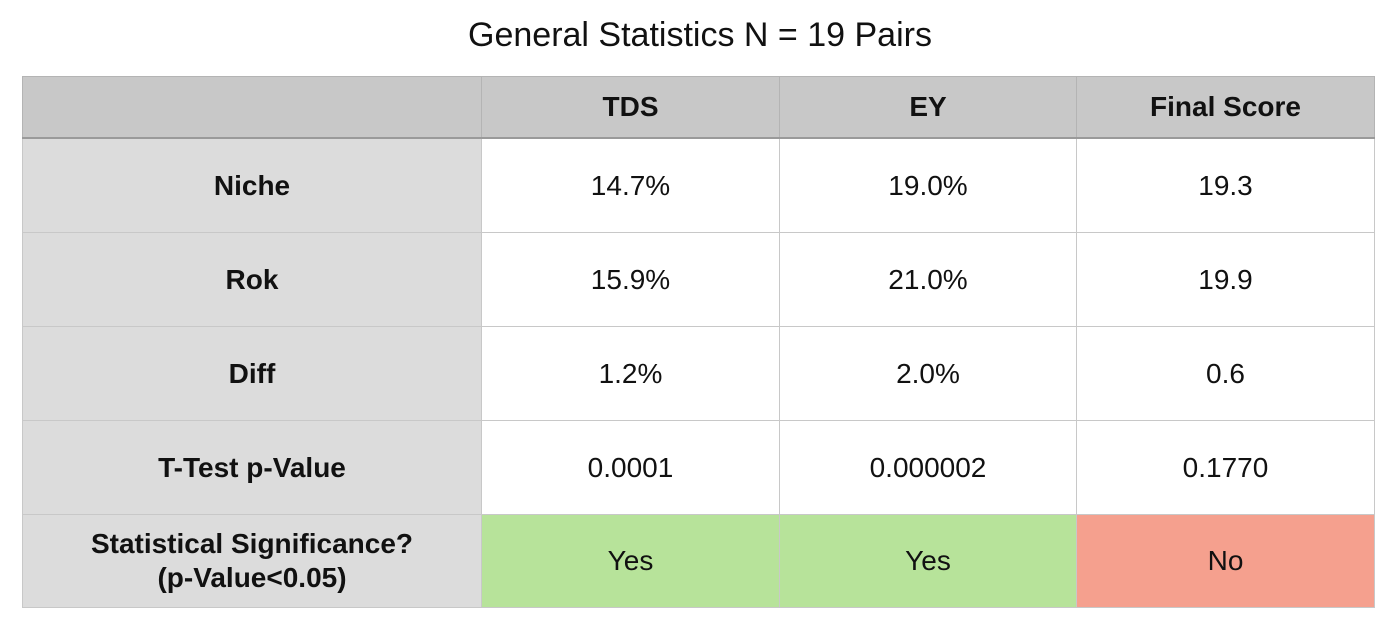  I want to click on row-label-significance: Statistical Significance? (p-Value<0.05), so click(252, 561).